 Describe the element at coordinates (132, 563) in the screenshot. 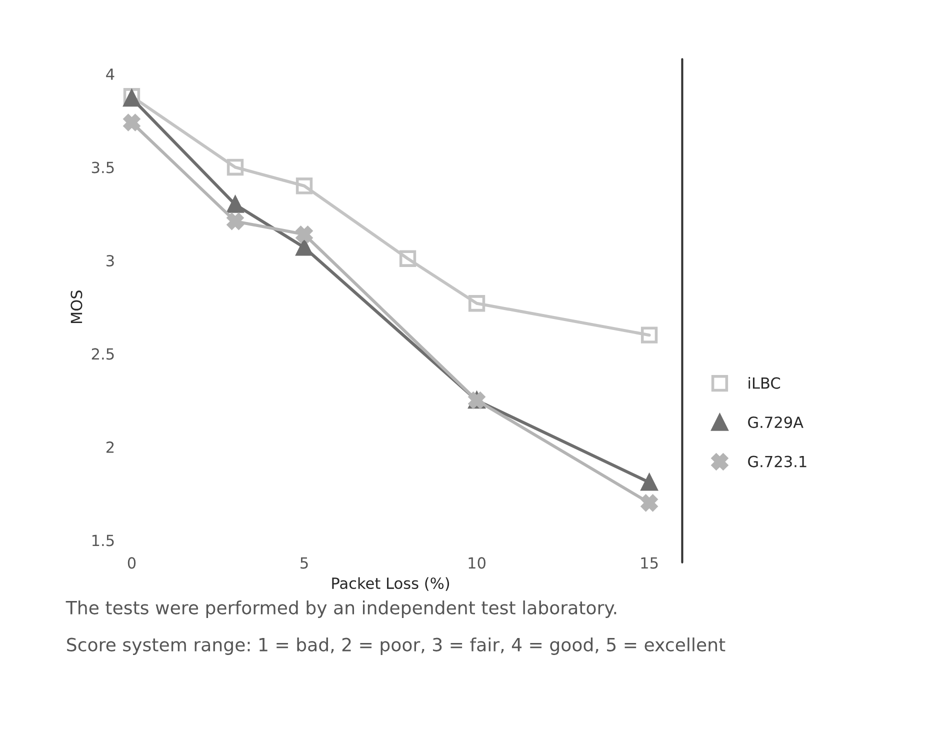

I see `x-tick-label: 0` at that location.